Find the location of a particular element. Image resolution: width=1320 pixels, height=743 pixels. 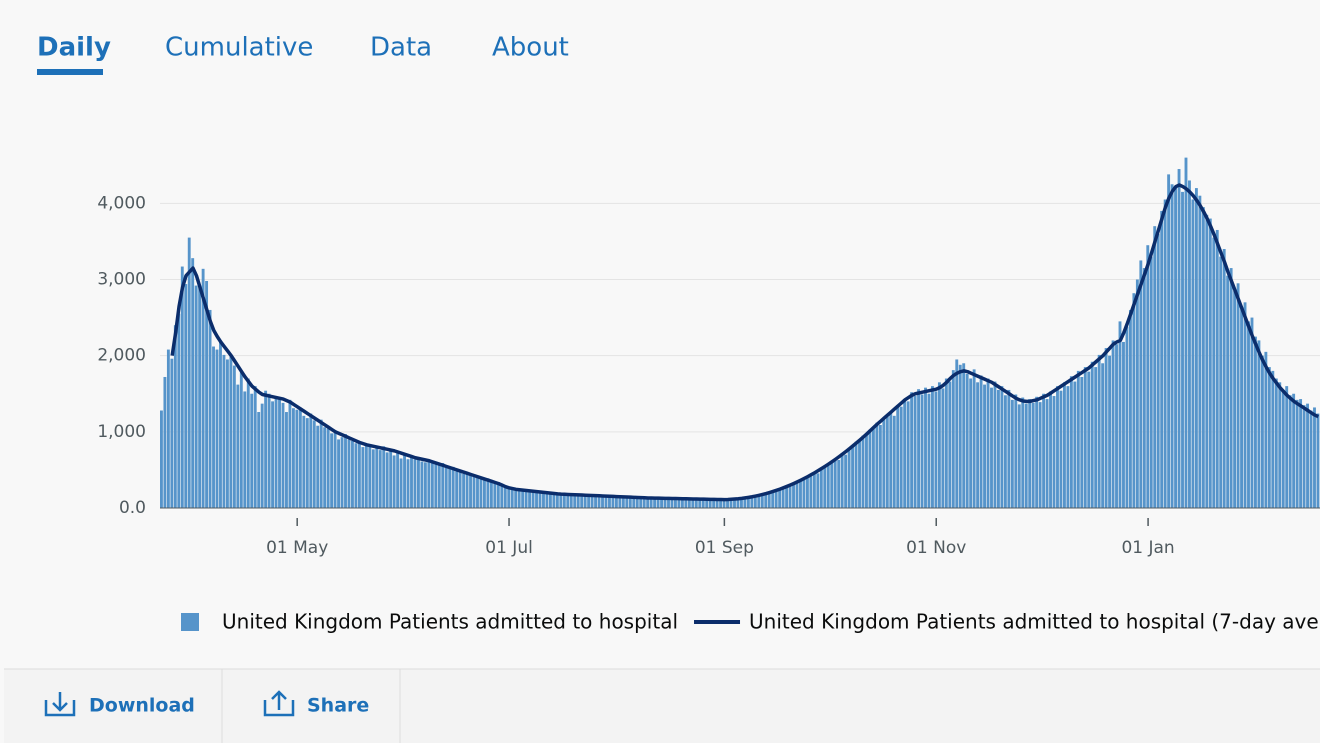

legend-swatch is located at coordinates (190, 622).